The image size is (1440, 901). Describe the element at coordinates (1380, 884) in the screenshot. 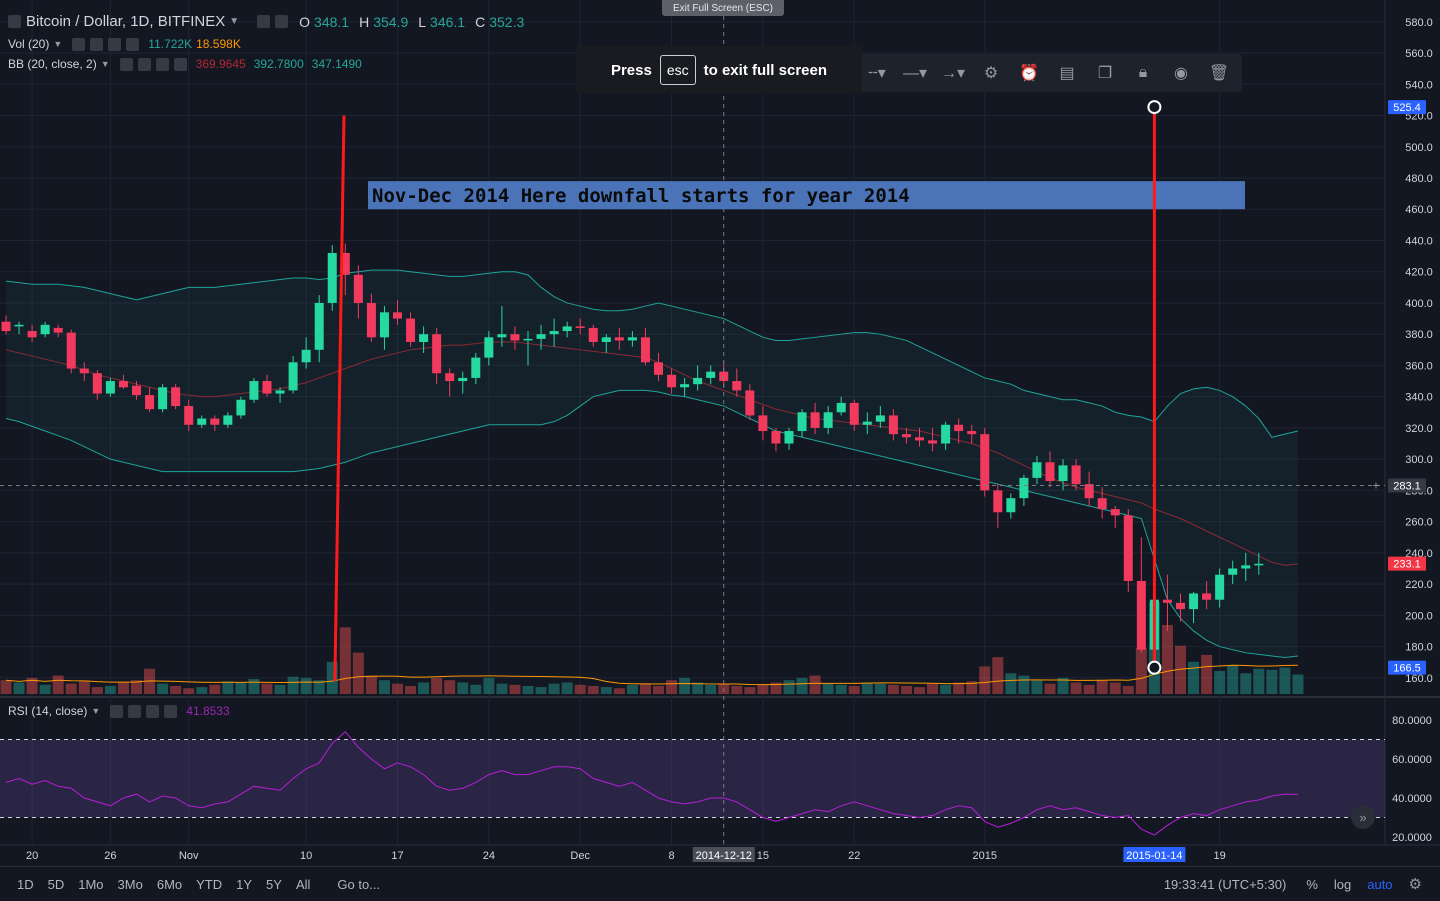

I see `auto-toggle: auto` at that location.